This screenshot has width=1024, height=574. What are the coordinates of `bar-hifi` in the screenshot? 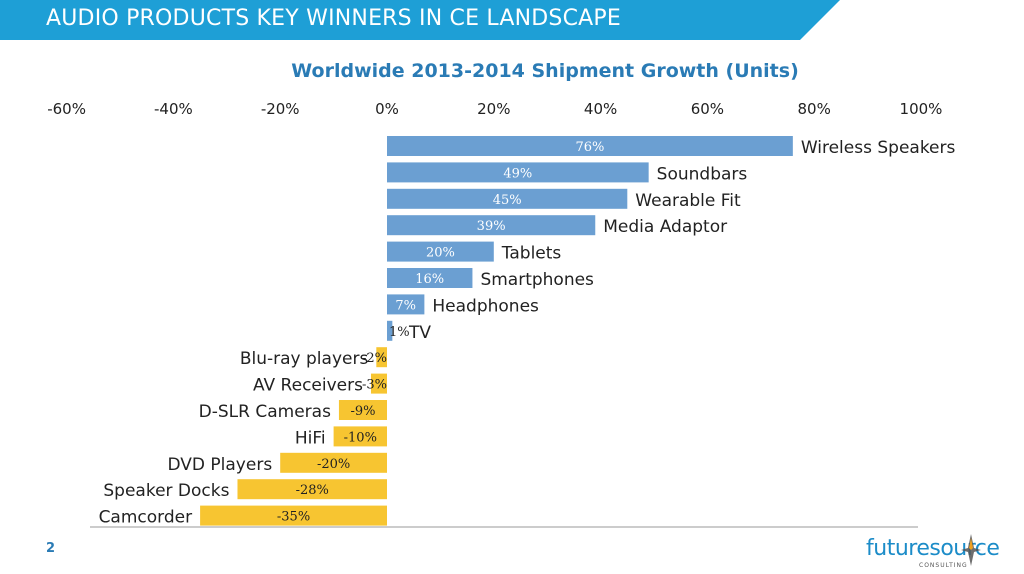 It's located at (360, 436).